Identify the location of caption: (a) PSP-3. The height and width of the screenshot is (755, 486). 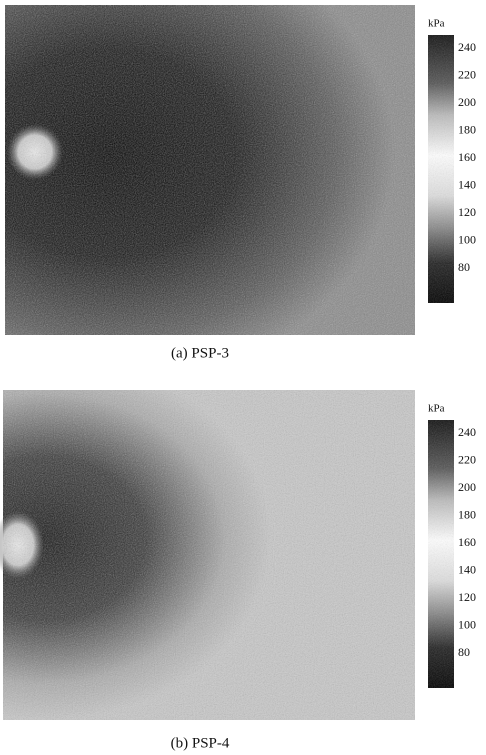
(200, 353).